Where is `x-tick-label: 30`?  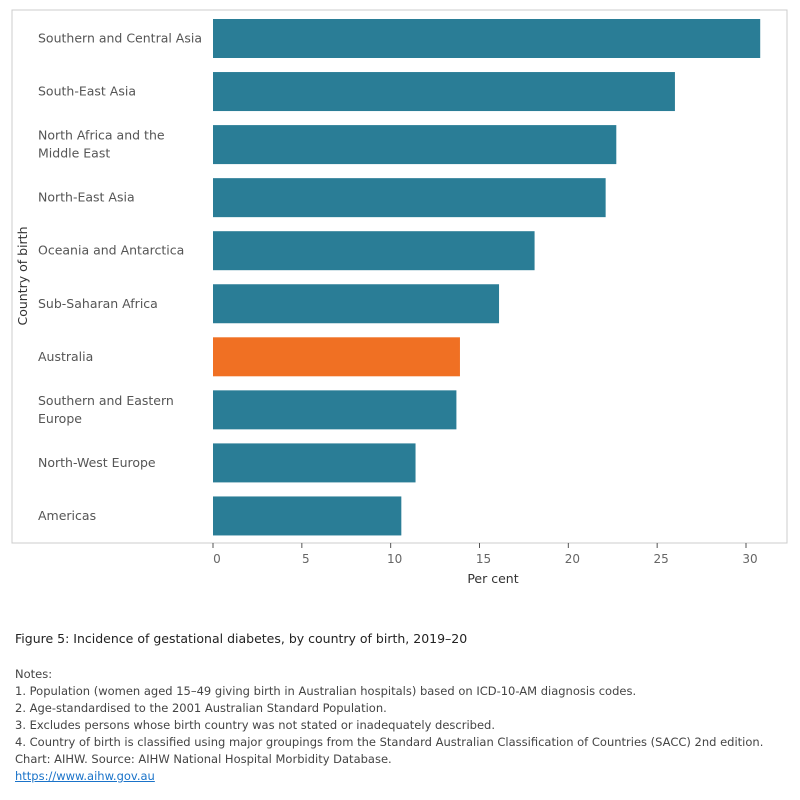 x-tick-label: 30 is located at coordinates (749, 559).